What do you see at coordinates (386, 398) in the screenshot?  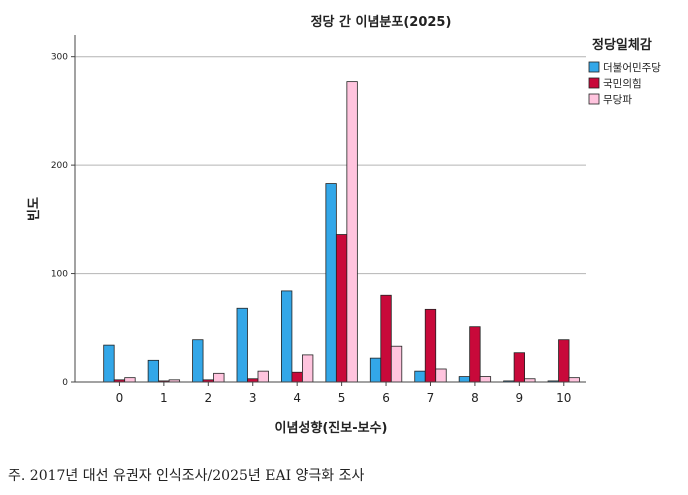 I see `x-tick-label: 6` at bounding box center [386, 398].